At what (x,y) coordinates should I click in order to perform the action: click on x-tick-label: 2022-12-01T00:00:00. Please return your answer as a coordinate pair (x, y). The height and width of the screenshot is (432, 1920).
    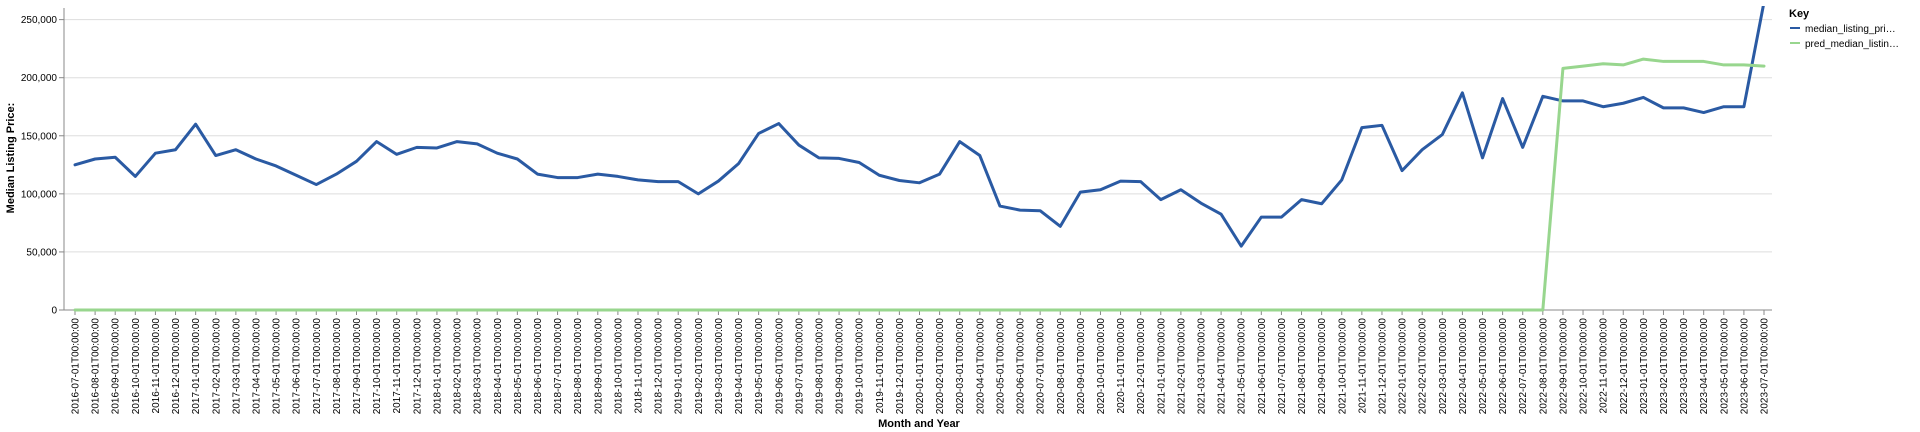
    Looking at the image, I should click on (1624, 366).